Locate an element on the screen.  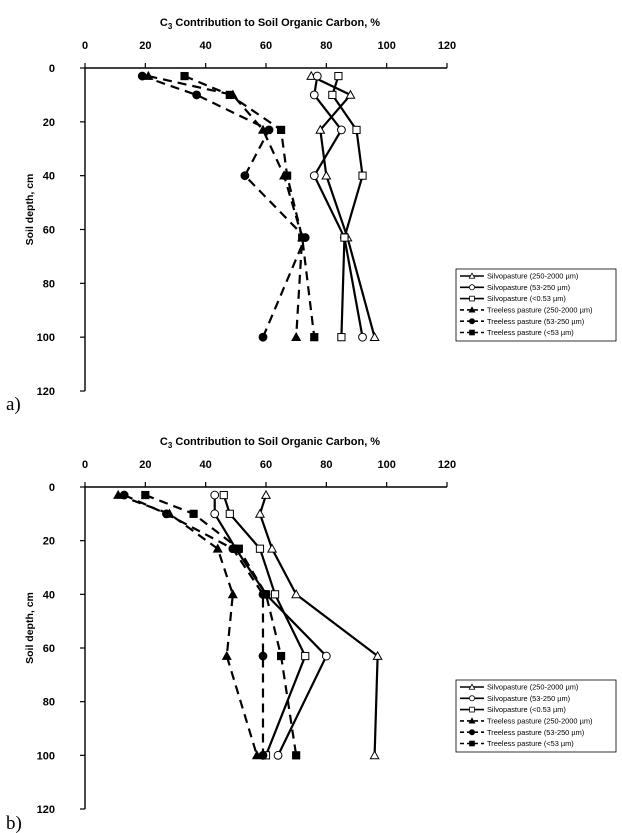
x-tick-label: 60 is located at coordinates (266, 46).